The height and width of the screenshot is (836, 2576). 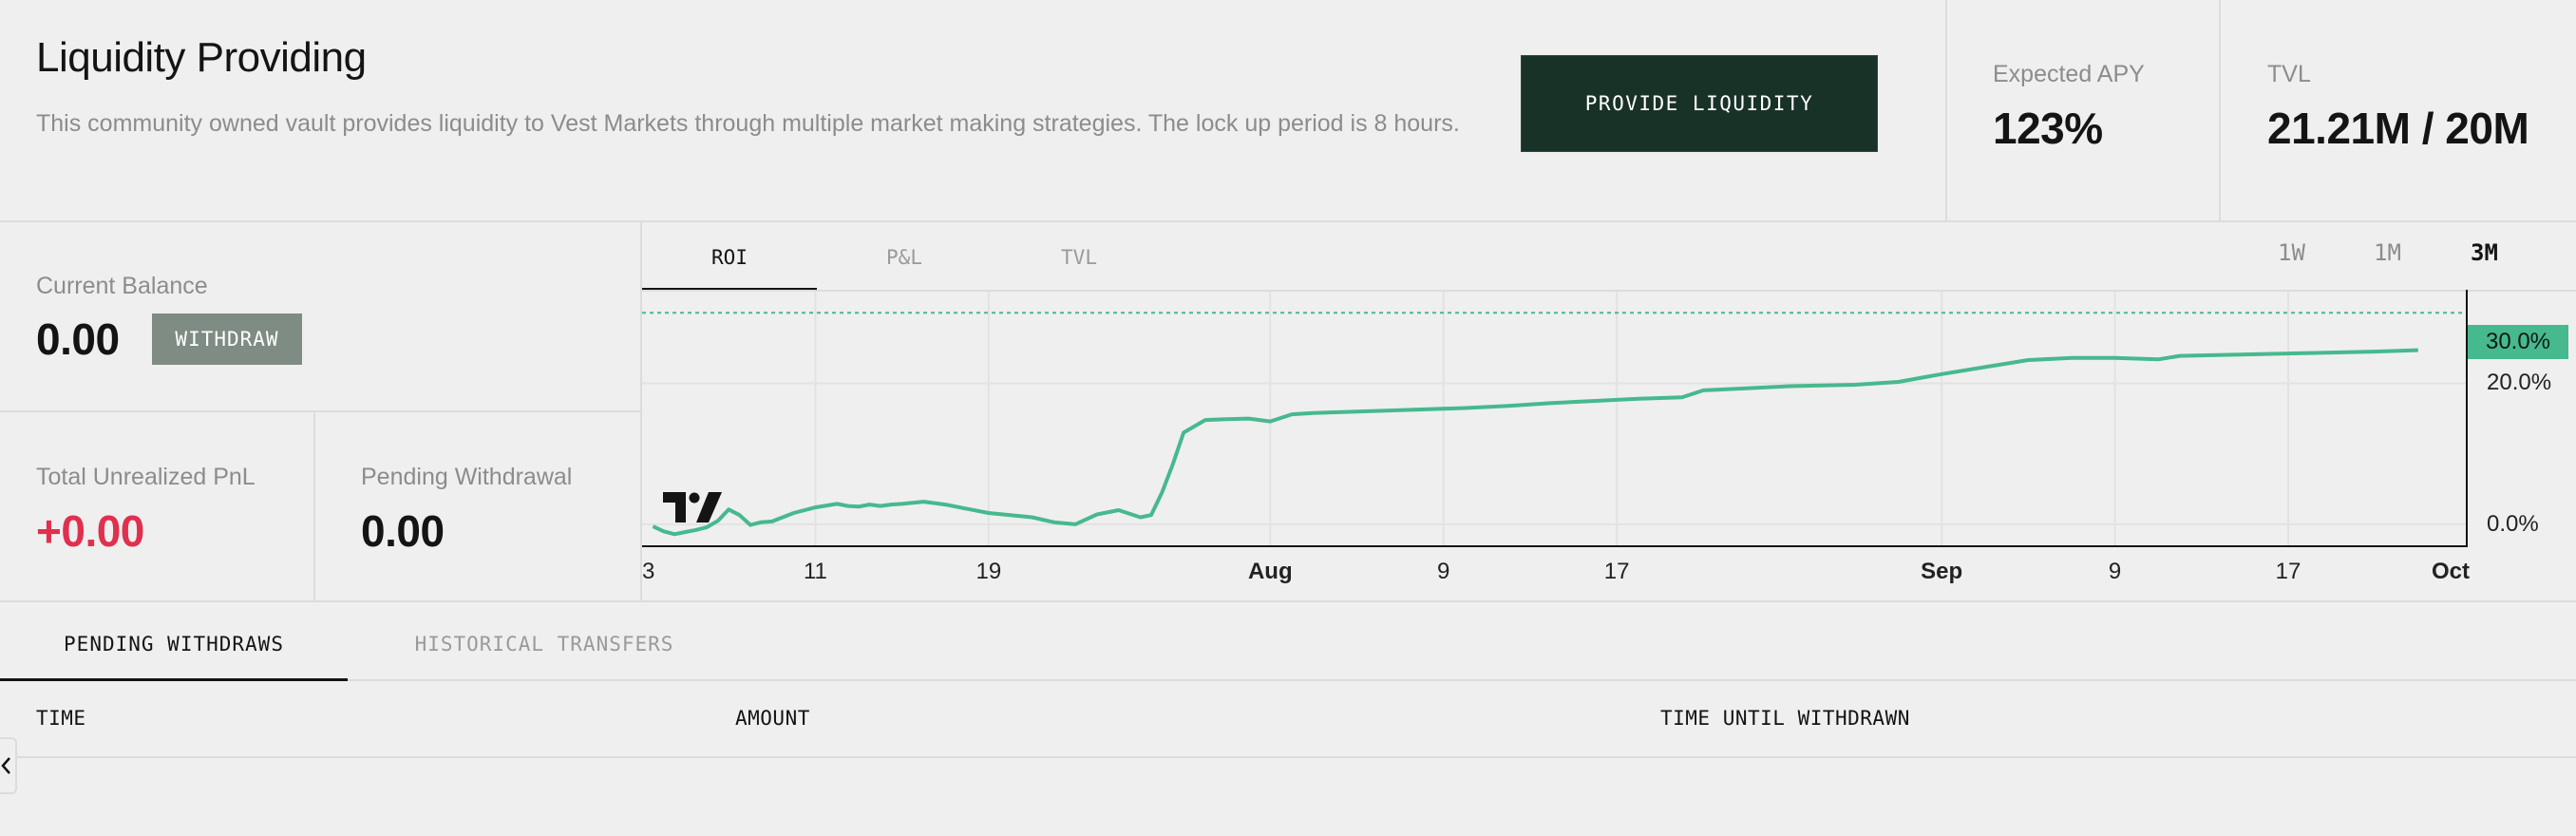 What do you see at coordinates (78, 339) in the screenshot?
I see `current-balance-value: 0.00` at bounding box center [78, 339].